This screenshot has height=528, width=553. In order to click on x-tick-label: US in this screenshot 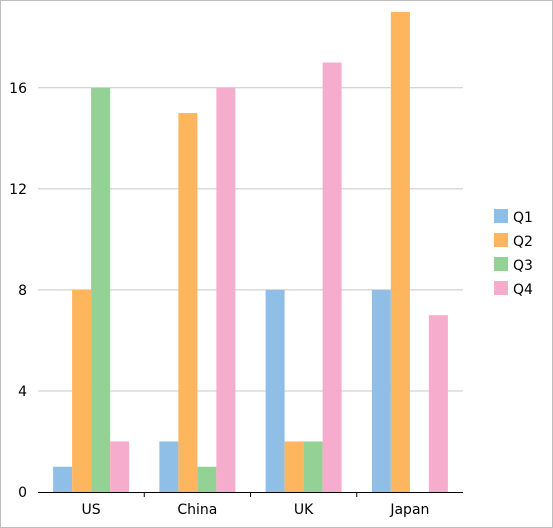, I will do `click(91, 510)`.